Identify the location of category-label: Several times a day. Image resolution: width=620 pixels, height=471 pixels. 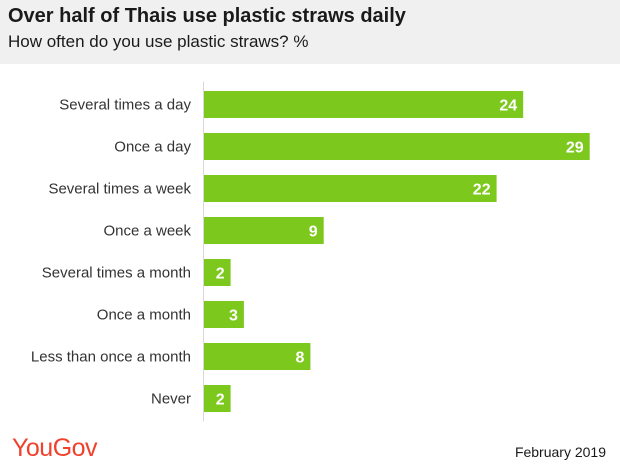
(125, 105).